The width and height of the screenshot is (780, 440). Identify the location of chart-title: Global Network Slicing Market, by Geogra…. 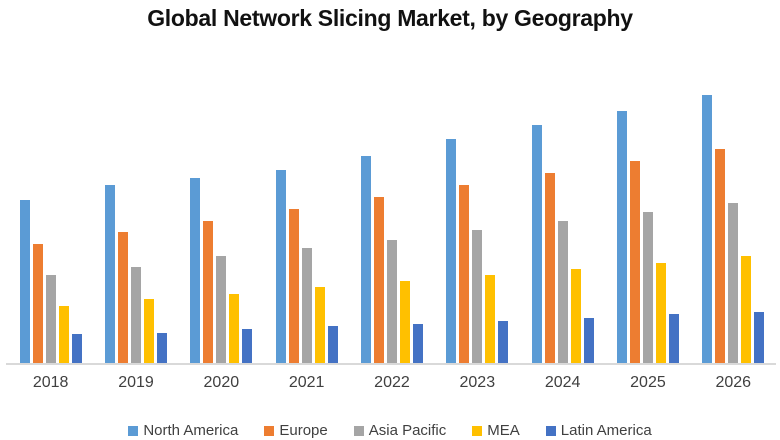
(390, 18).